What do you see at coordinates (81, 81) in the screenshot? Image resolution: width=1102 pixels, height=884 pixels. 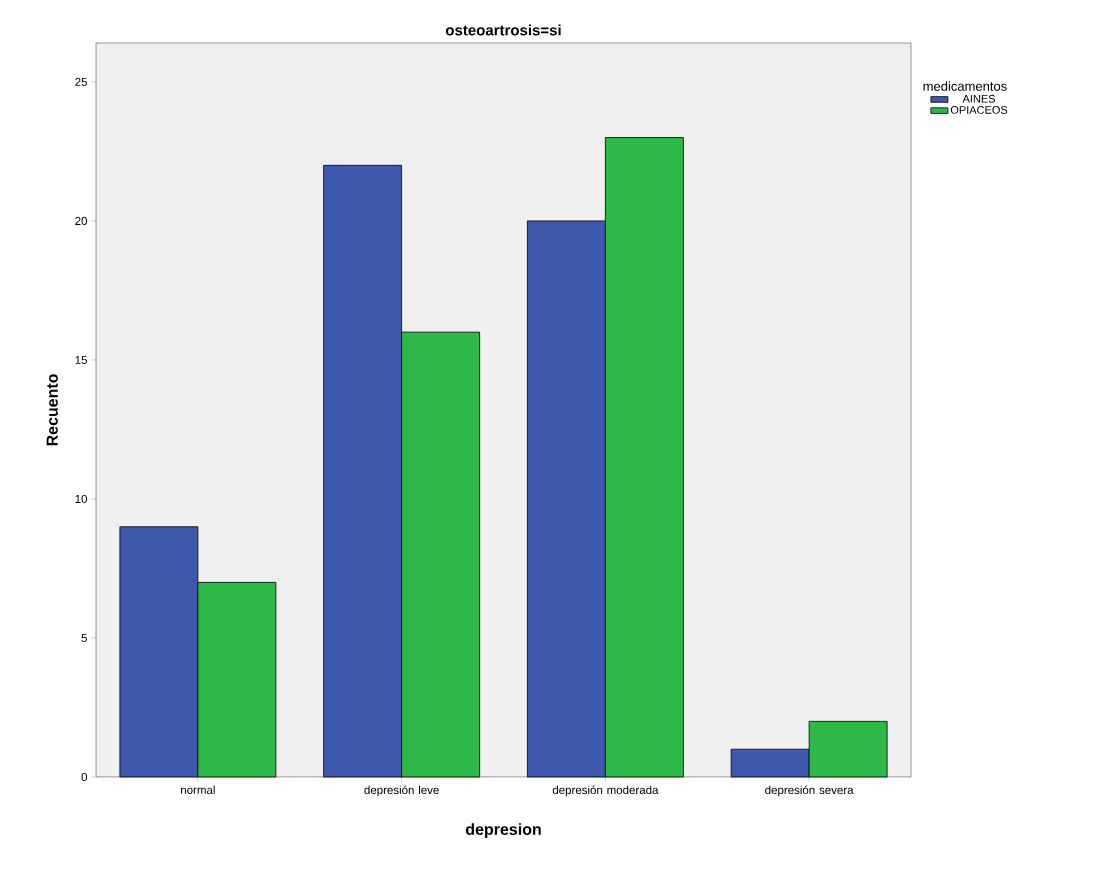 I see `y-tick-label: 25` at bounding box center [81, 81].